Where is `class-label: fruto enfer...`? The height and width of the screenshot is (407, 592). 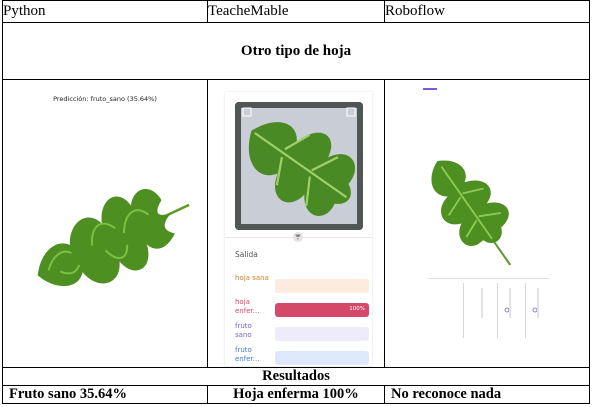
class-label: fruto enfer... is located at coordinates (247, 354).